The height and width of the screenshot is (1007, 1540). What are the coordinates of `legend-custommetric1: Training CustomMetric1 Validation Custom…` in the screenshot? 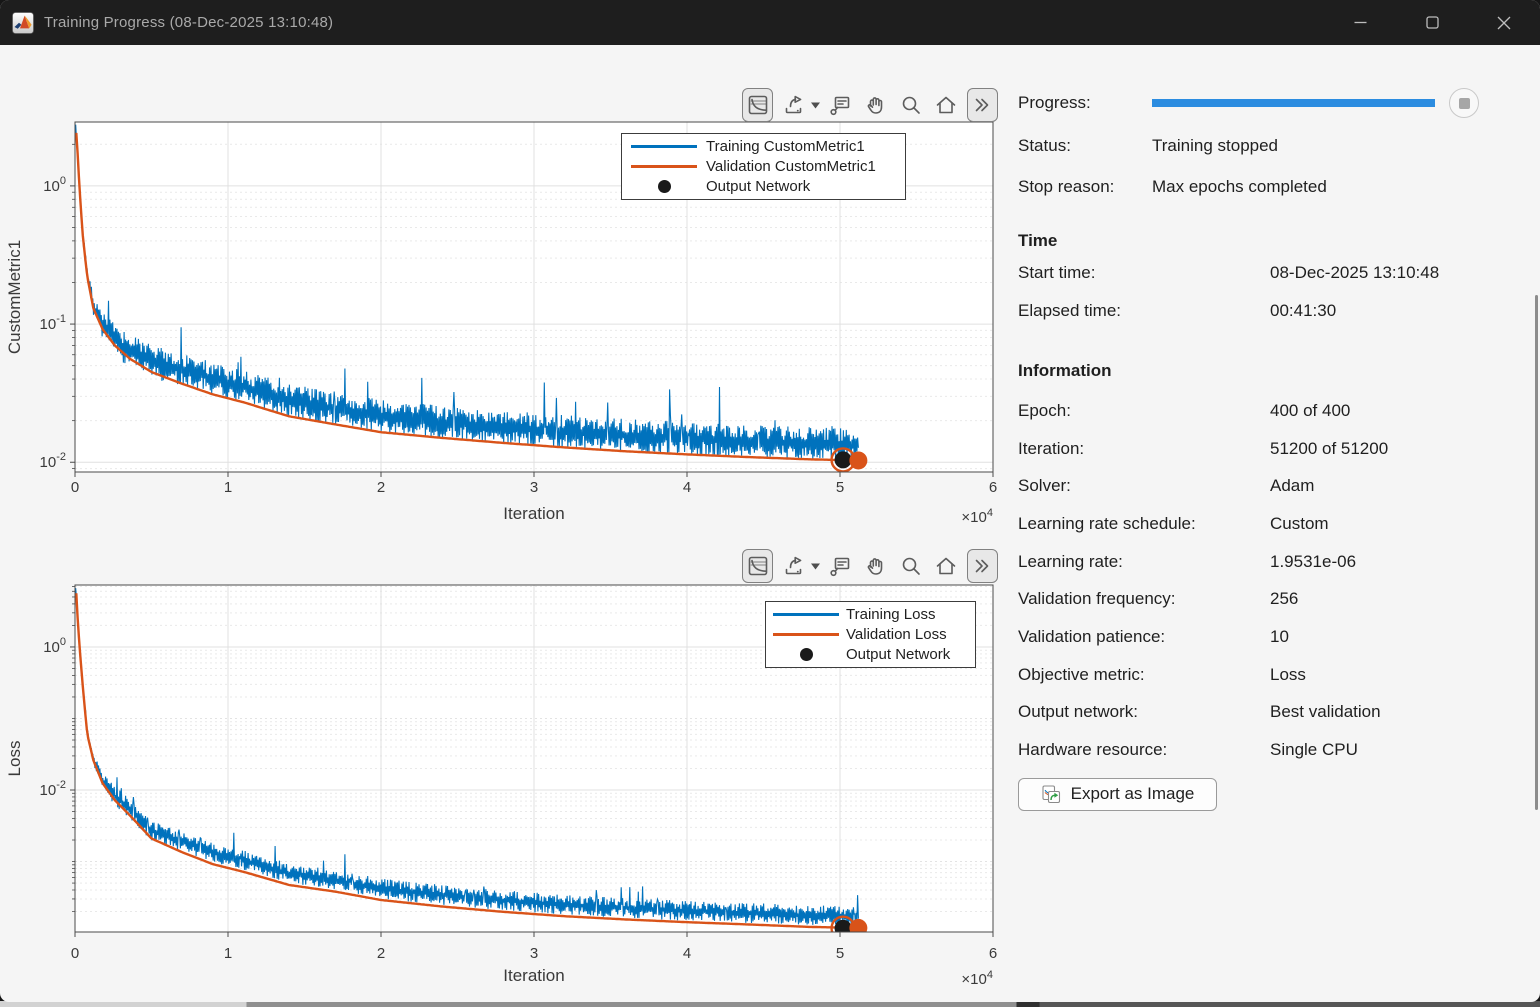 It's located at (763, 166).